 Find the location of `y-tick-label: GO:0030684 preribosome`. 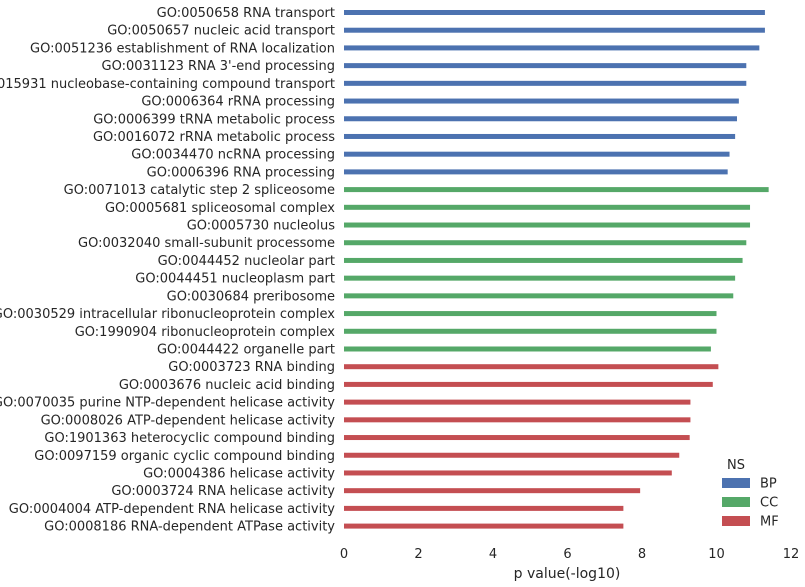

y-tick-label: GO:0030684 preribosome is located at coordinates (251, 296).